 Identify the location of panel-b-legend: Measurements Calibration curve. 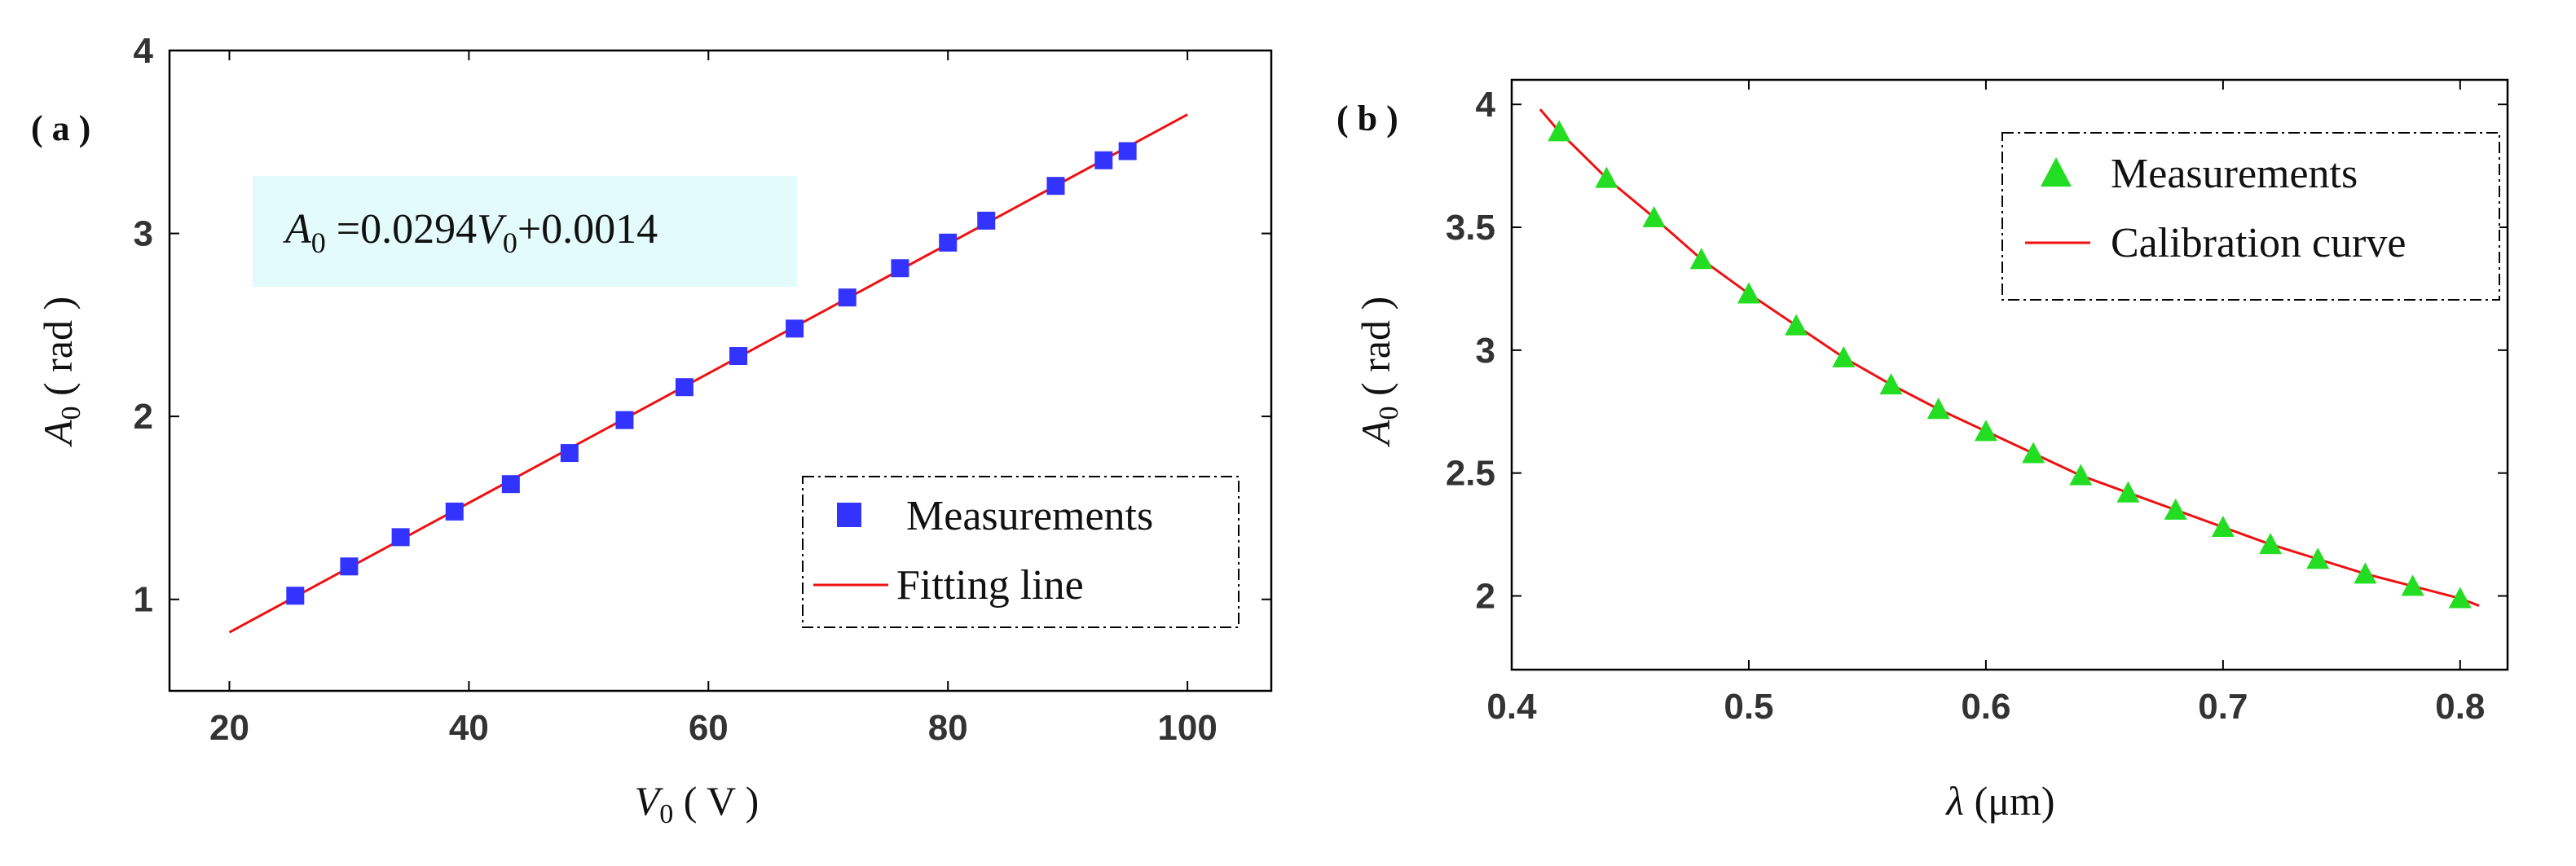
(2251, 216).